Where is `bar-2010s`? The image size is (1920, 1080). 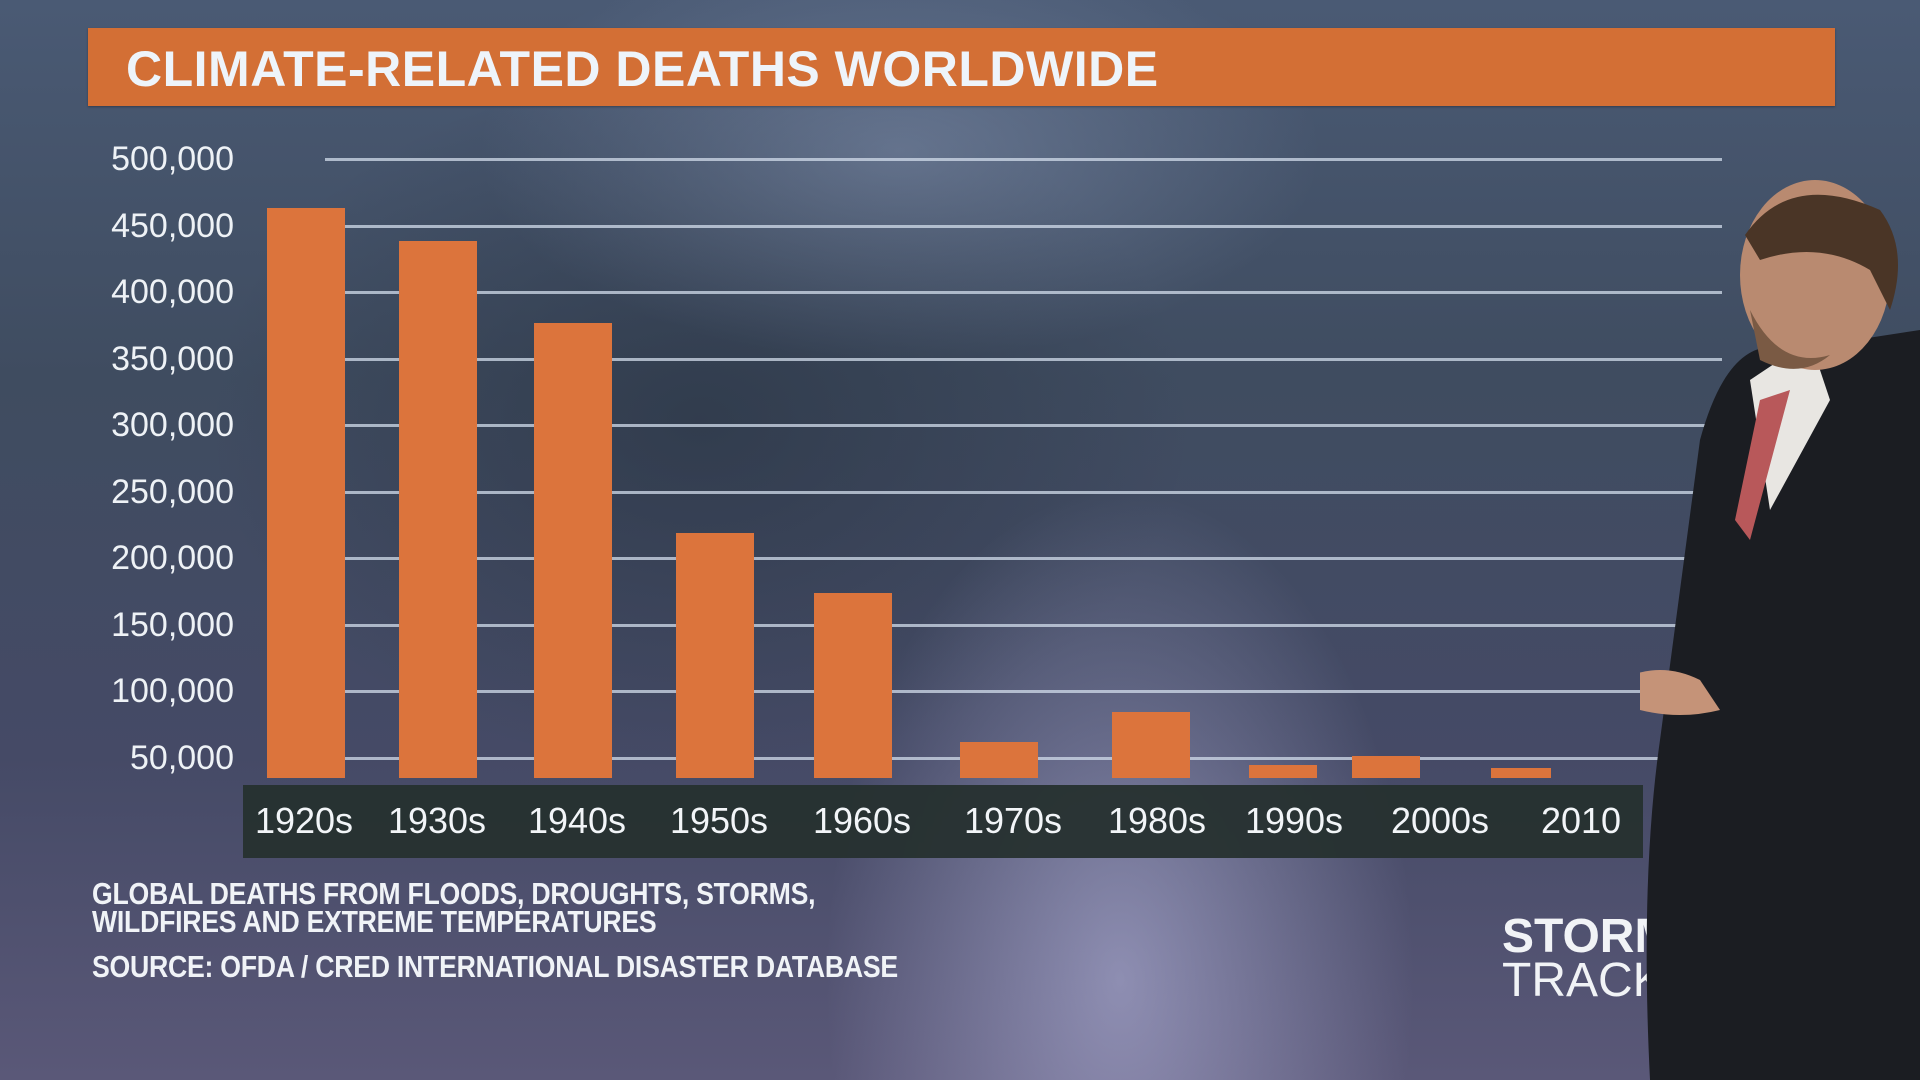 bar-2010s is located at coordinates (1521, 773).